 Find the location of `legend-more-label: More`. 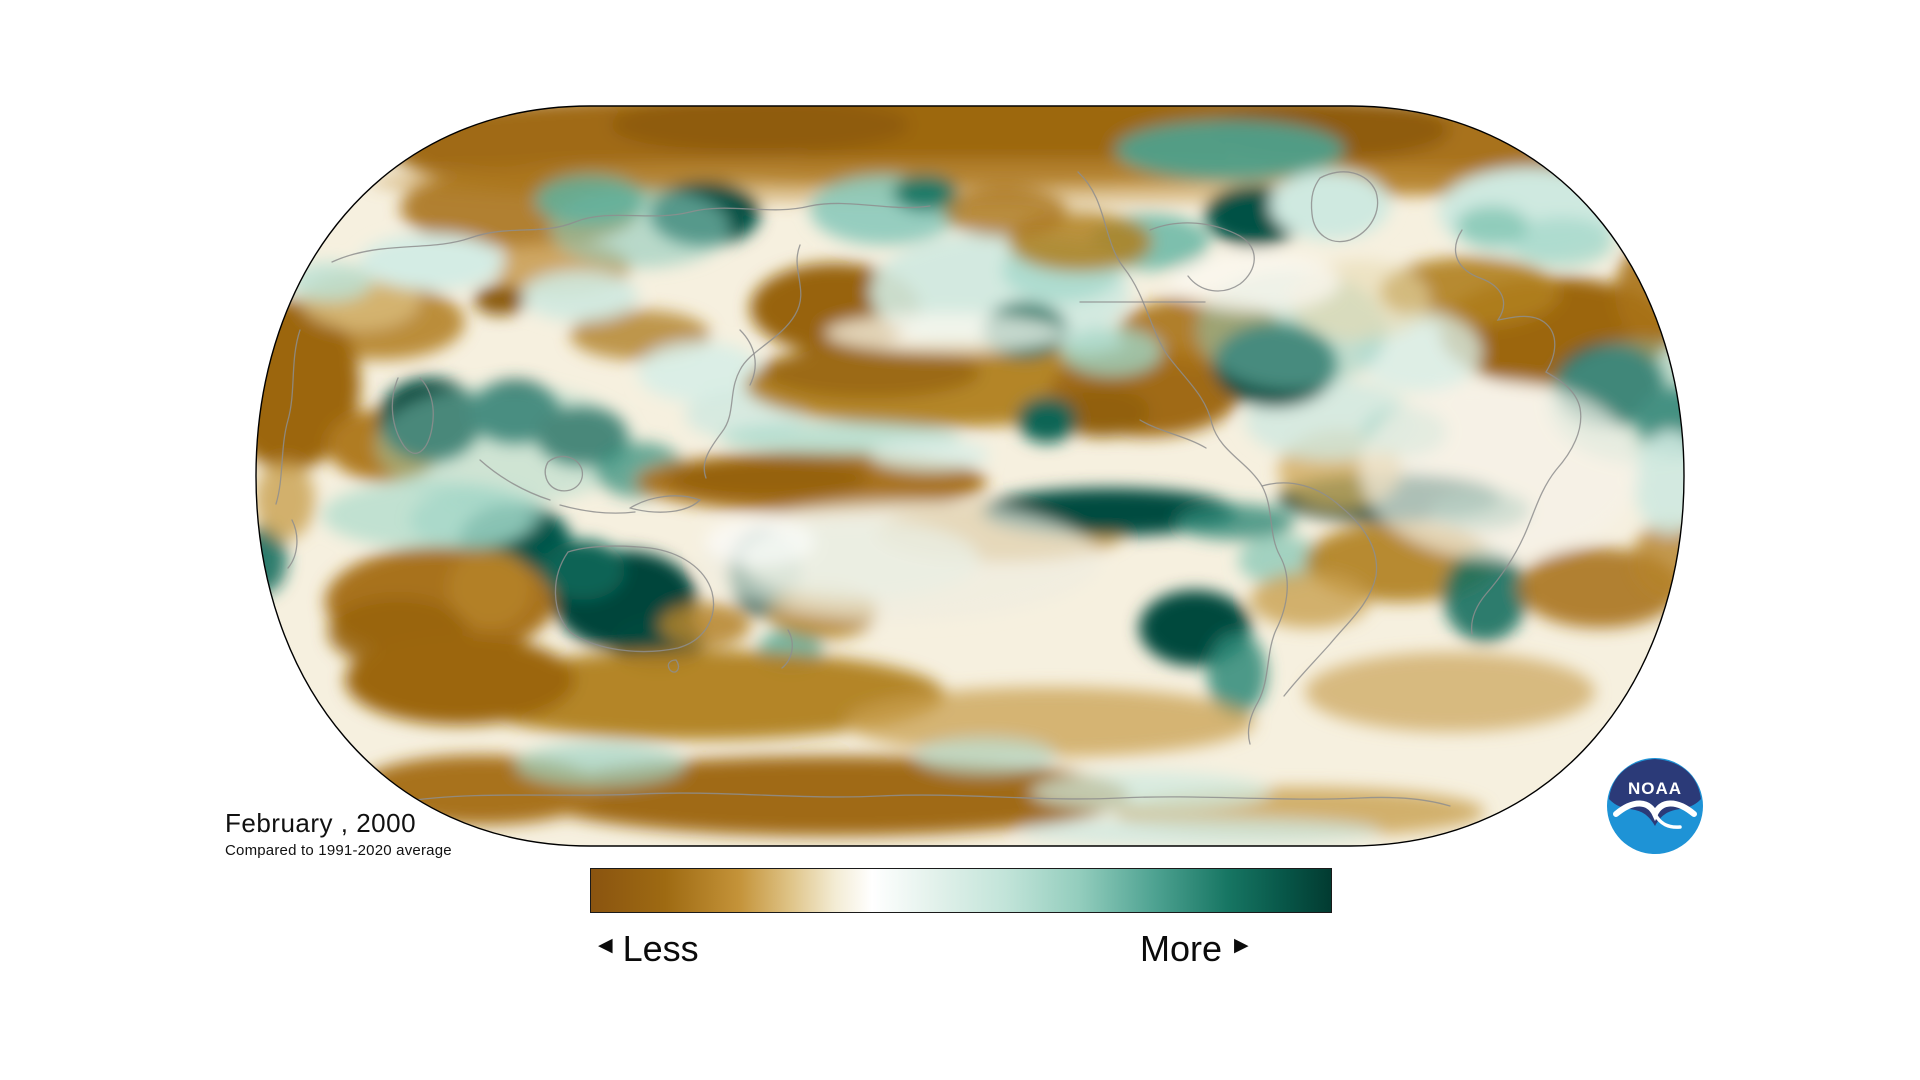

legend-more-label: More is located at coordinates (1181, 948).